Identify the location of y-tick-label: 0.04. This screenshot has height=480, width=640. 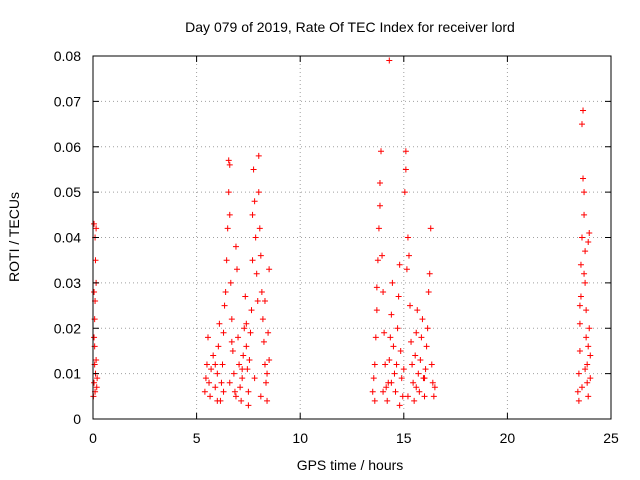
(67, 238).